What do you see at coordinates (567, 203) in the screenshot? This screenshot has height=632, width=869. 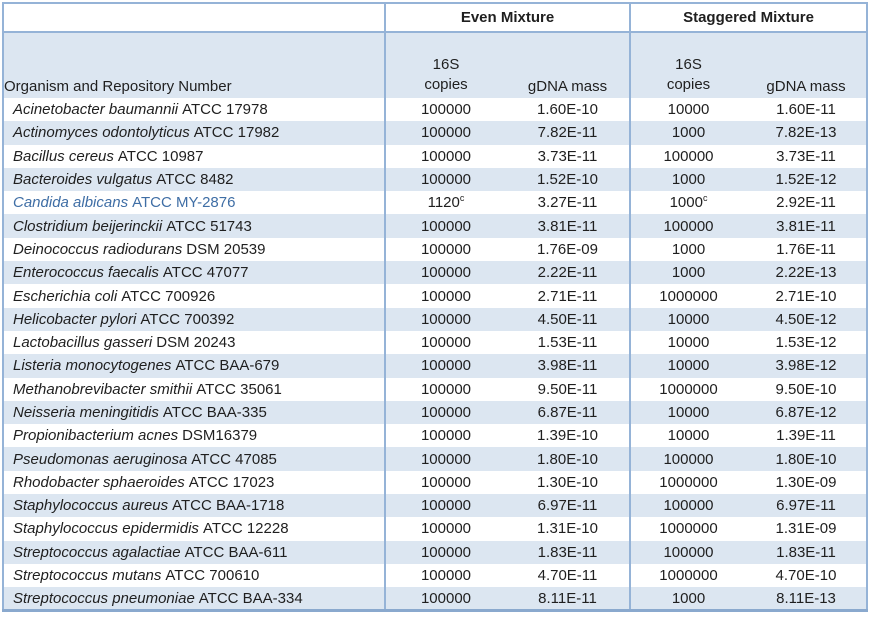 I see `even-gdna-mass-cell: 3.27E-11` at bounding box center [567, 203].